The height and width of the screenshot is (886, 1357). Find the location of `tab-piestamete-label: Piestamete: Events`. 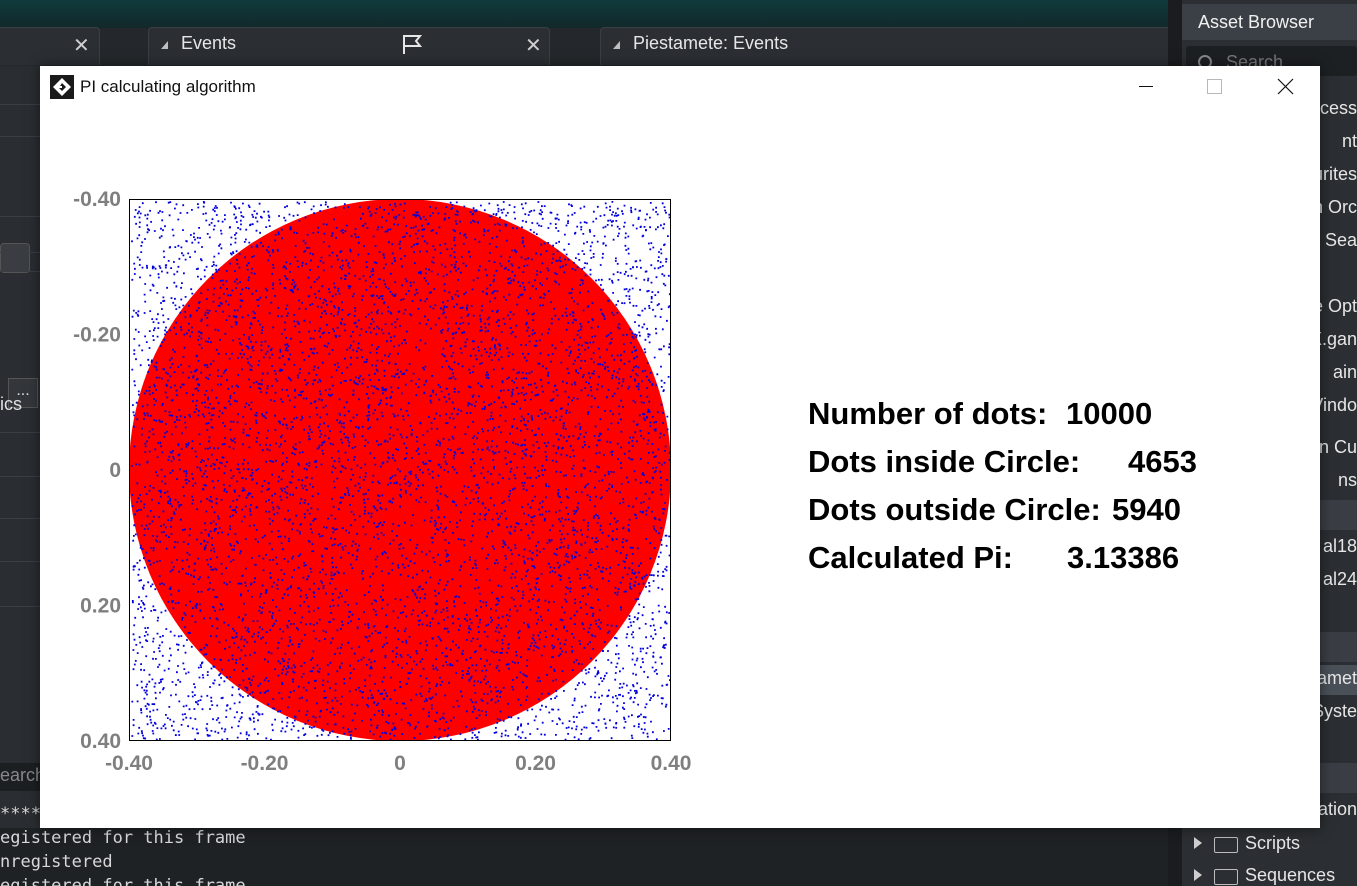

tab-piestamete-label: Piestamete: Events is located at coordinates (711, 43).